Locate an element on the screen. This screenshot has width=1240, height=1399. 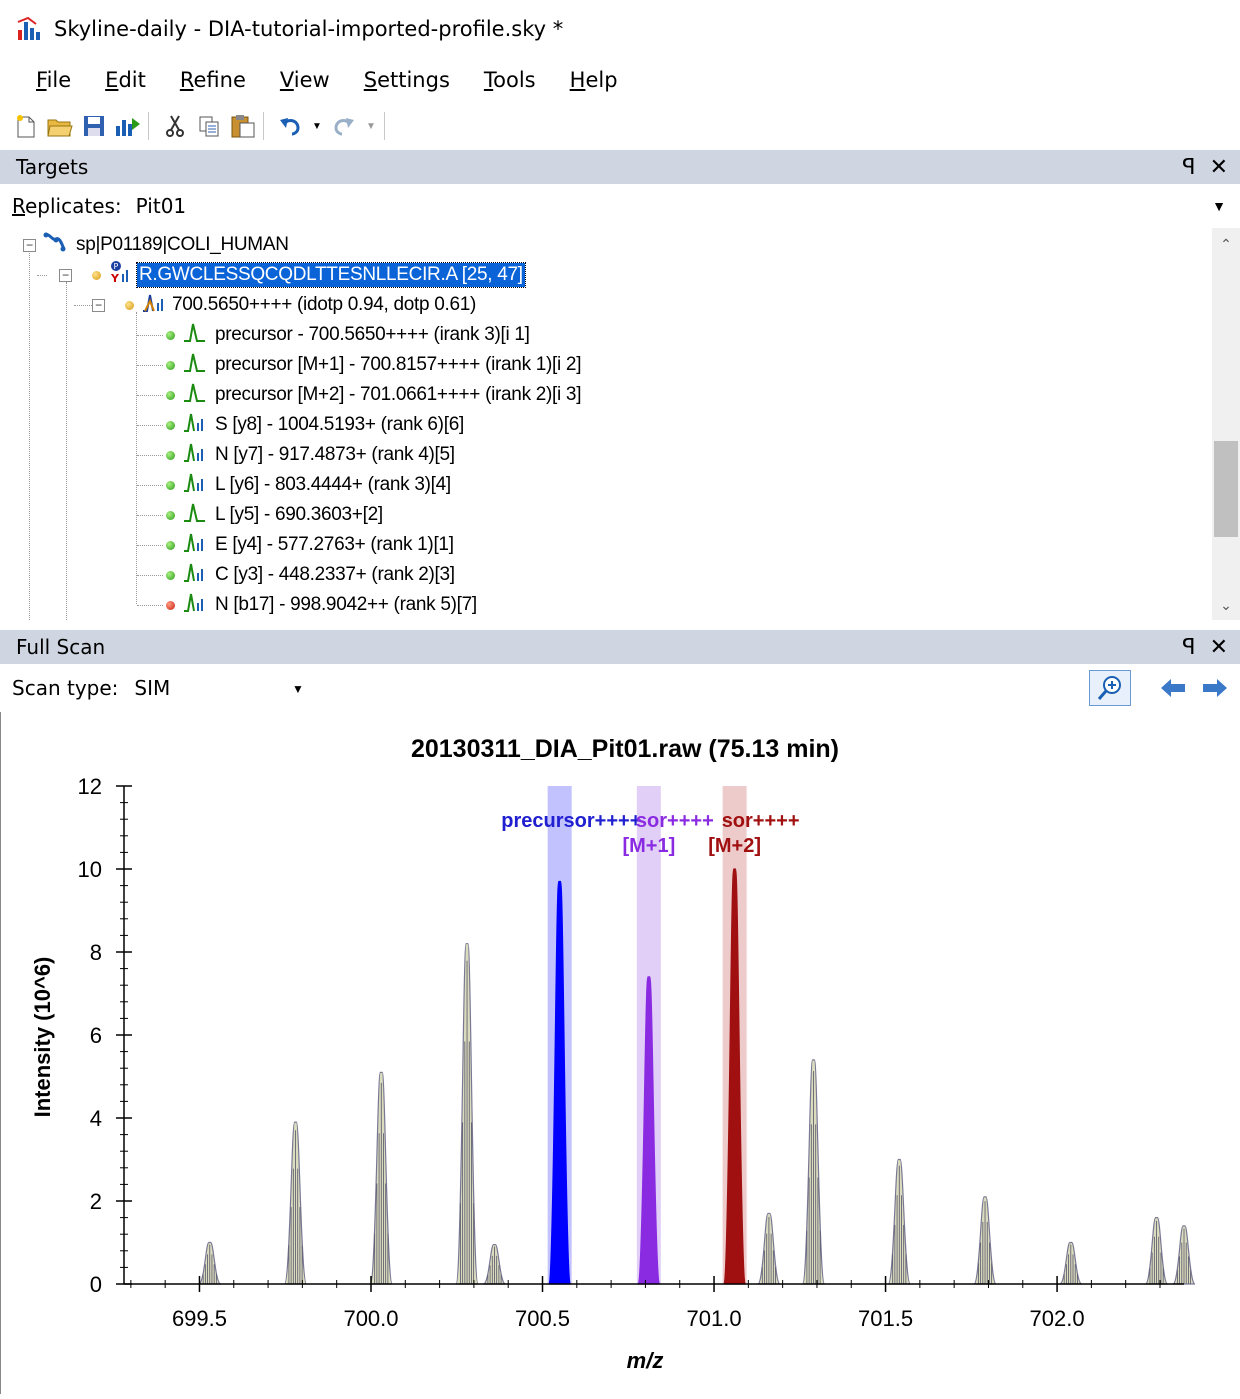
peak-annotation: [M+2] is located at coordinates (734, 846).